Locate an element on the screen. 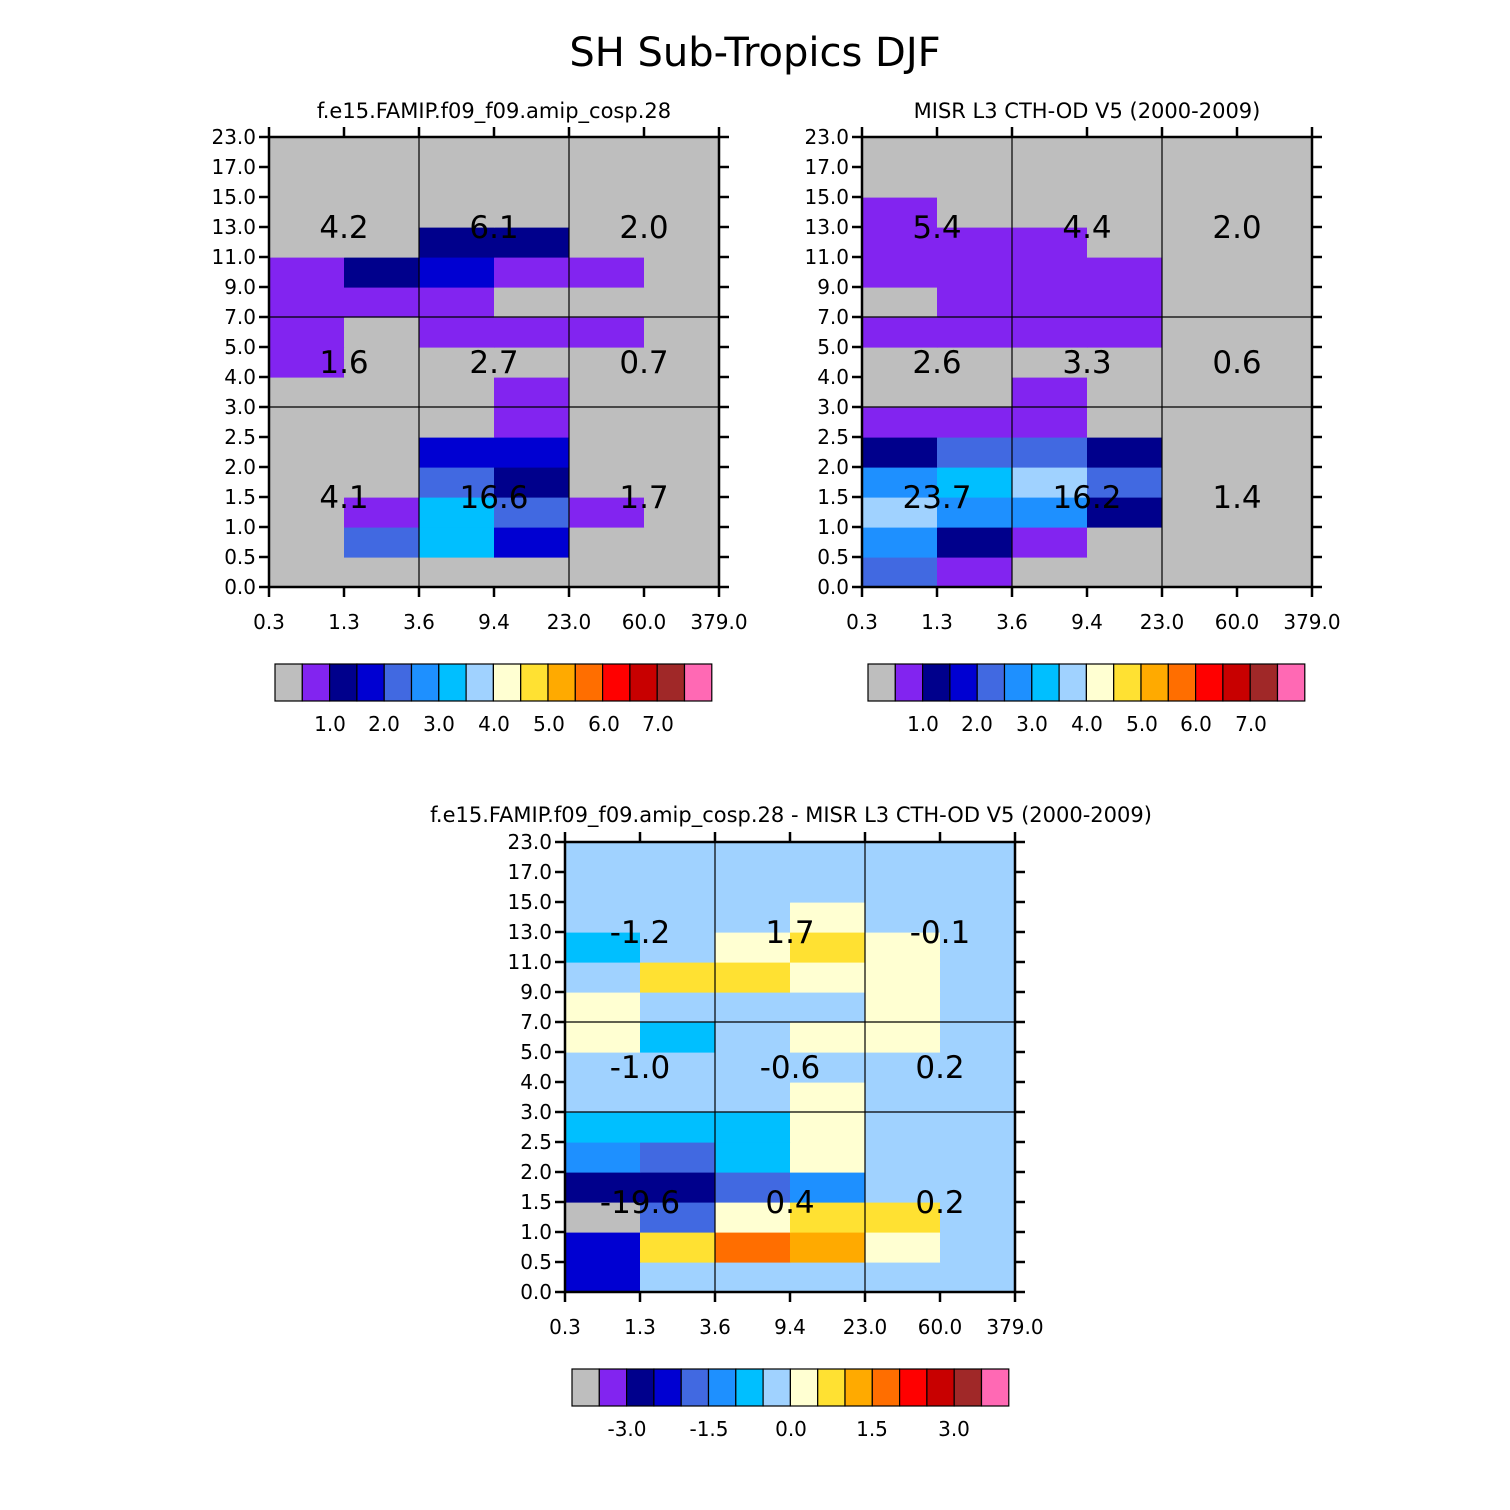 The image size is (1510, 1510). y-tick-label: 17.0 is located at coordinates (233, 167).